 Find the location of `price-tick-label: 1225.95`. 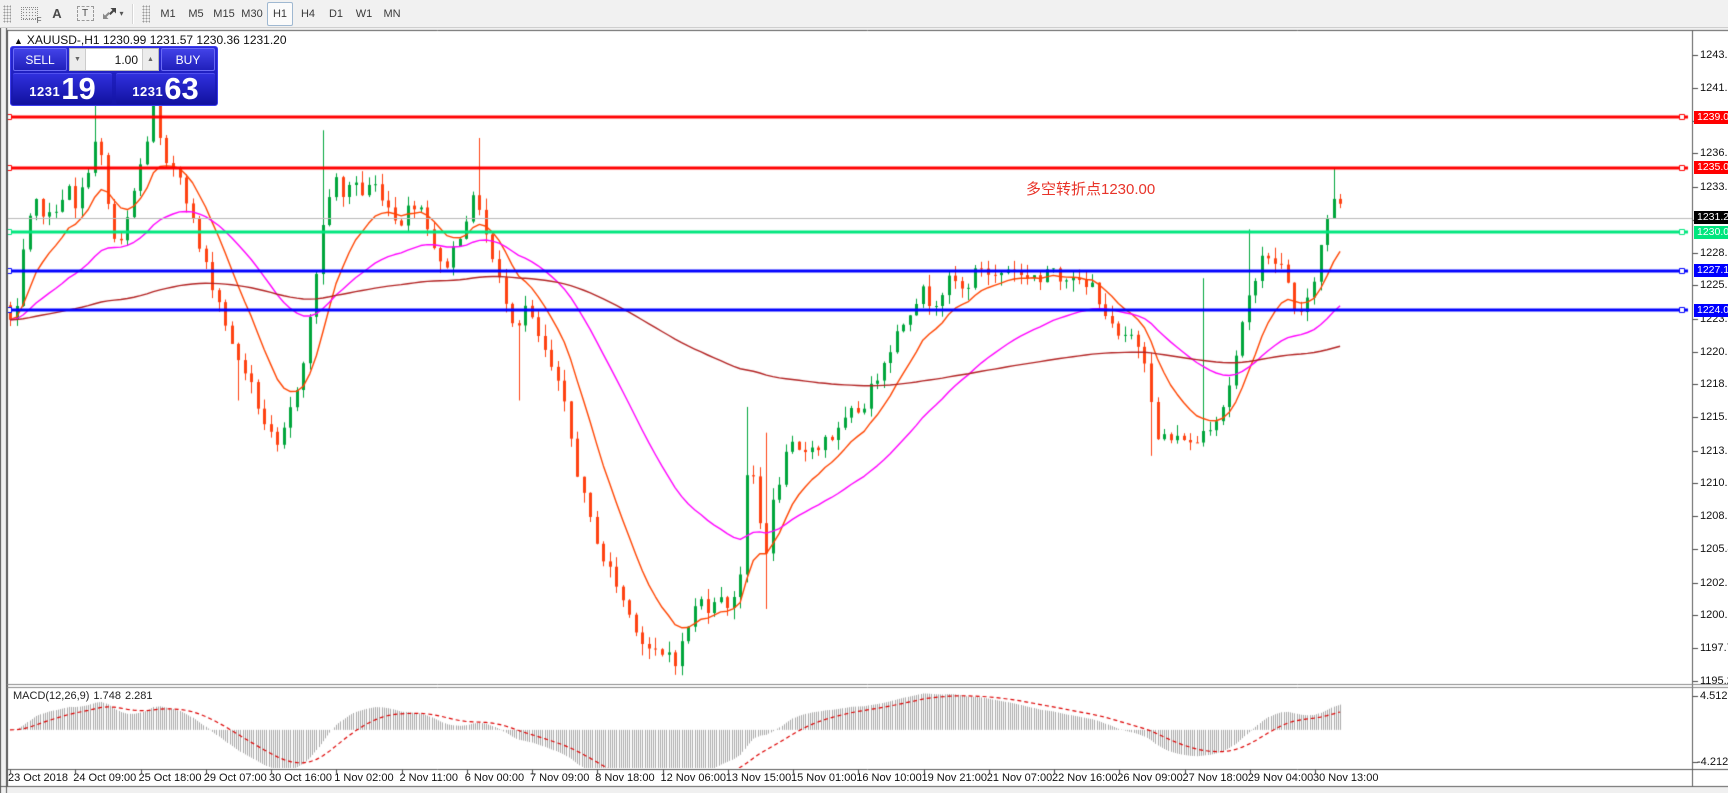

price-tick-label: 1225.95 is located at coordinates (1714, 285).